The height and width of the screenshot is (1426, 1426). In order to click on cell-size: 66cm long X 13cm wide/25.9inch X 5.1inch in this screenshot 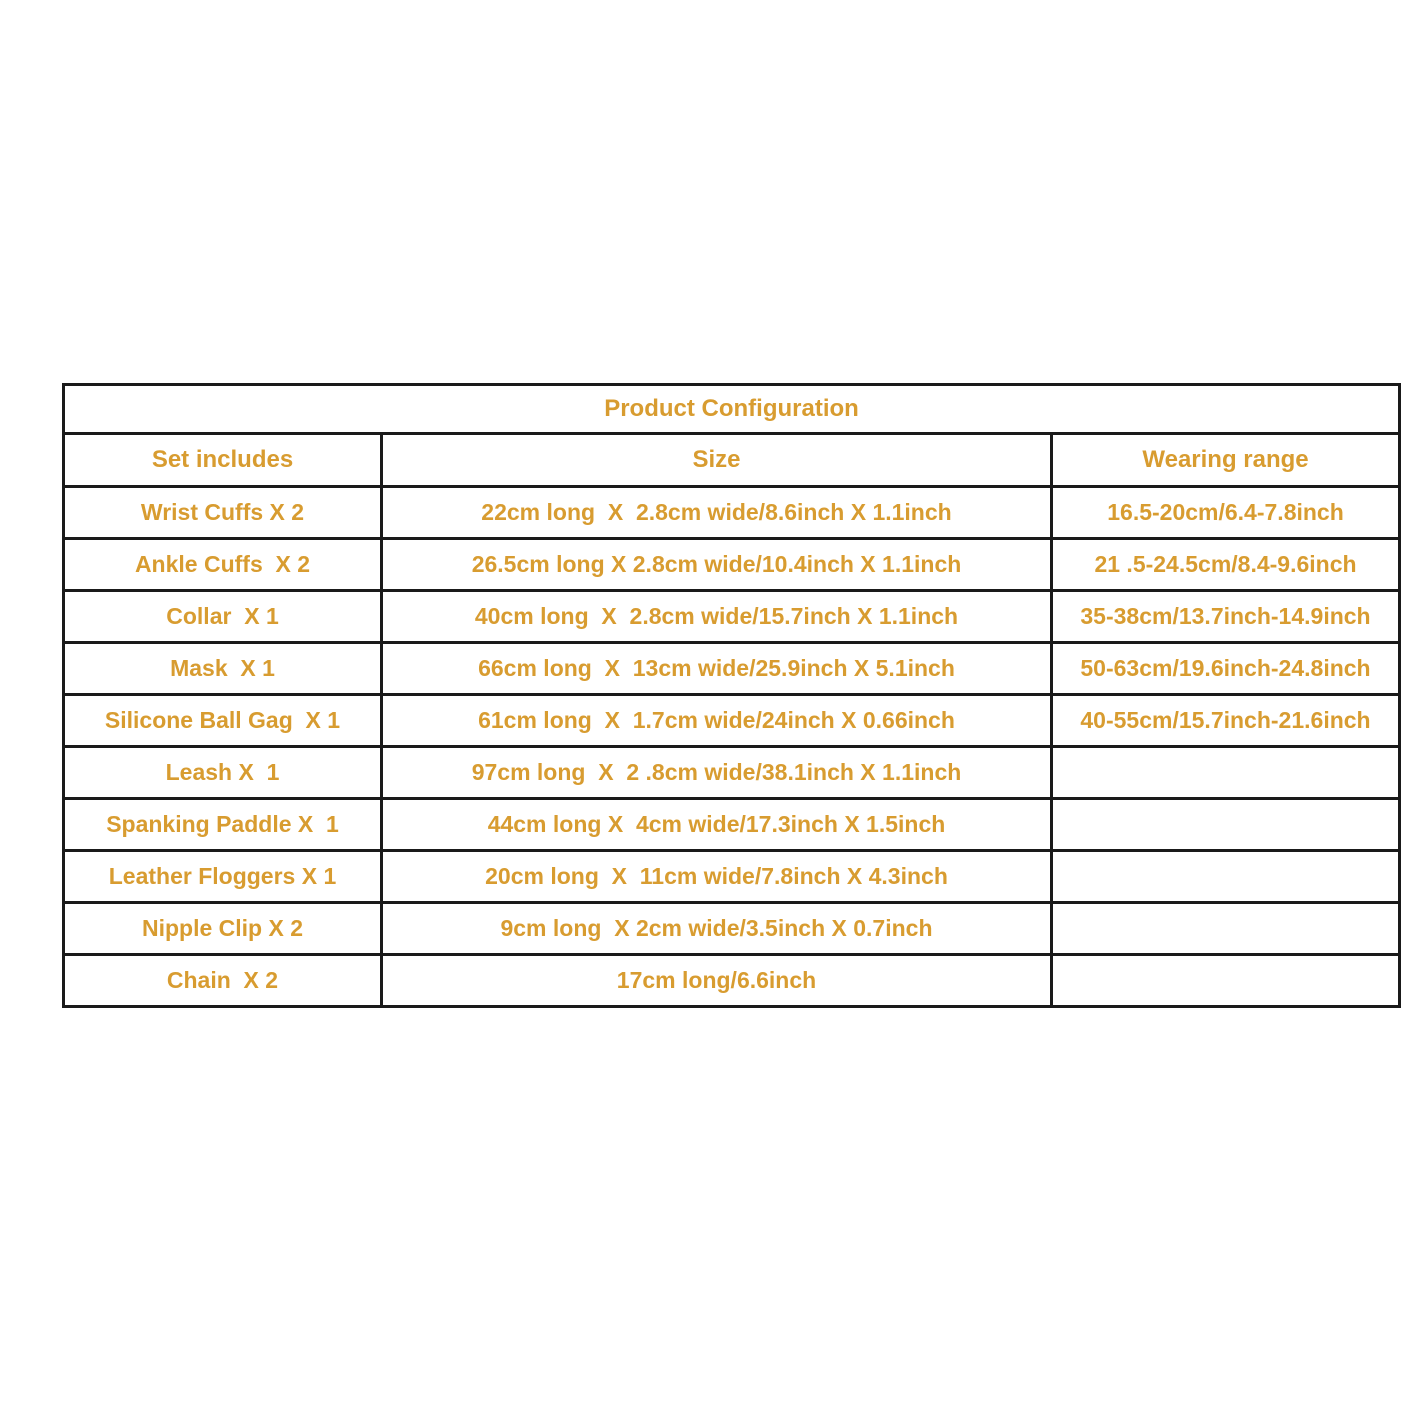, I will do `click(716, 668)`.